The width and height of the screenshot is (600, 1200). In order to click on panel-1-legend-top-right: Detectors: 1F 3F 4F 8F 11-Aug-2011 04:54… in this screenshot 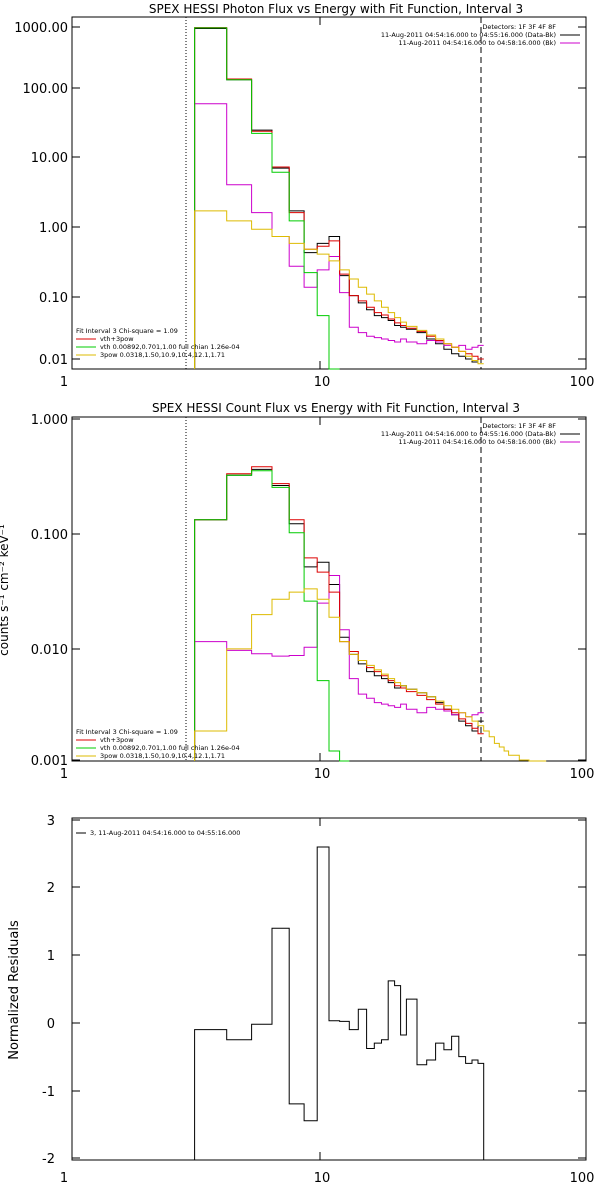, I will do `click(480, 35)`.